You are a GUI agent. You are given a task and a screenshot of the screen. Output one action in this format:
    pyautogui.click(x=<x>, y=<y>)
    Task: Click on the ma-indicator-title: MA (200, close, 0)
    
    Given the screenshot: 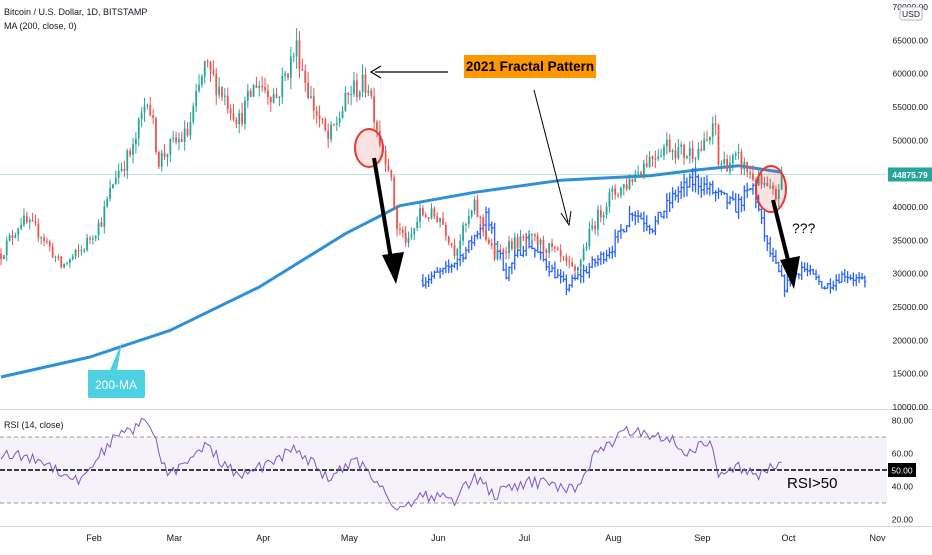 What is the action you would take?
    pyautogui.click(x=40, y=26)
    